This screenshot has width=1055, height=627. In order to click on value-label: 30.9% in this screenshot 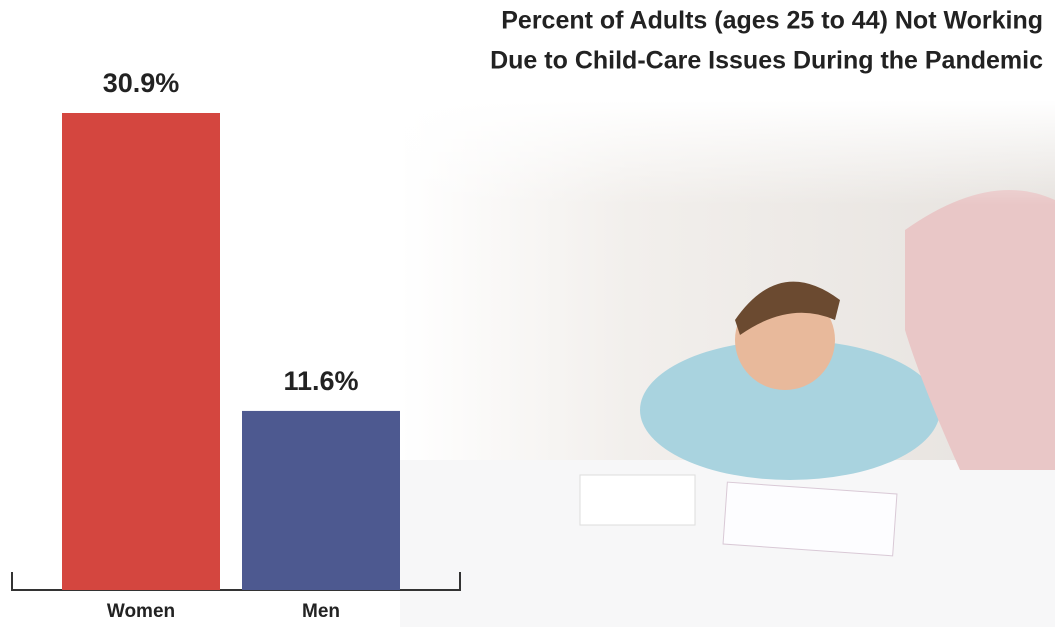, I will do `click(141, 83)`.